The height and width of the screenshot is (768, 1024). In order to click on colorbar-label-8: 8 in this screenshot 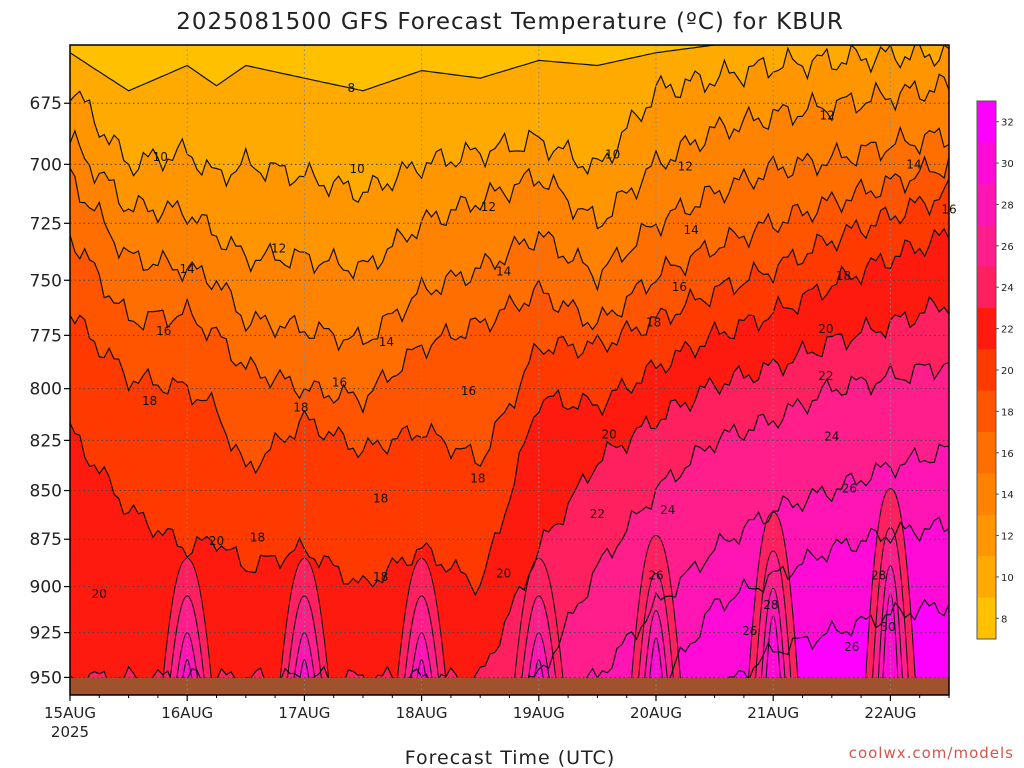, I will do `click(1004, 619)`.